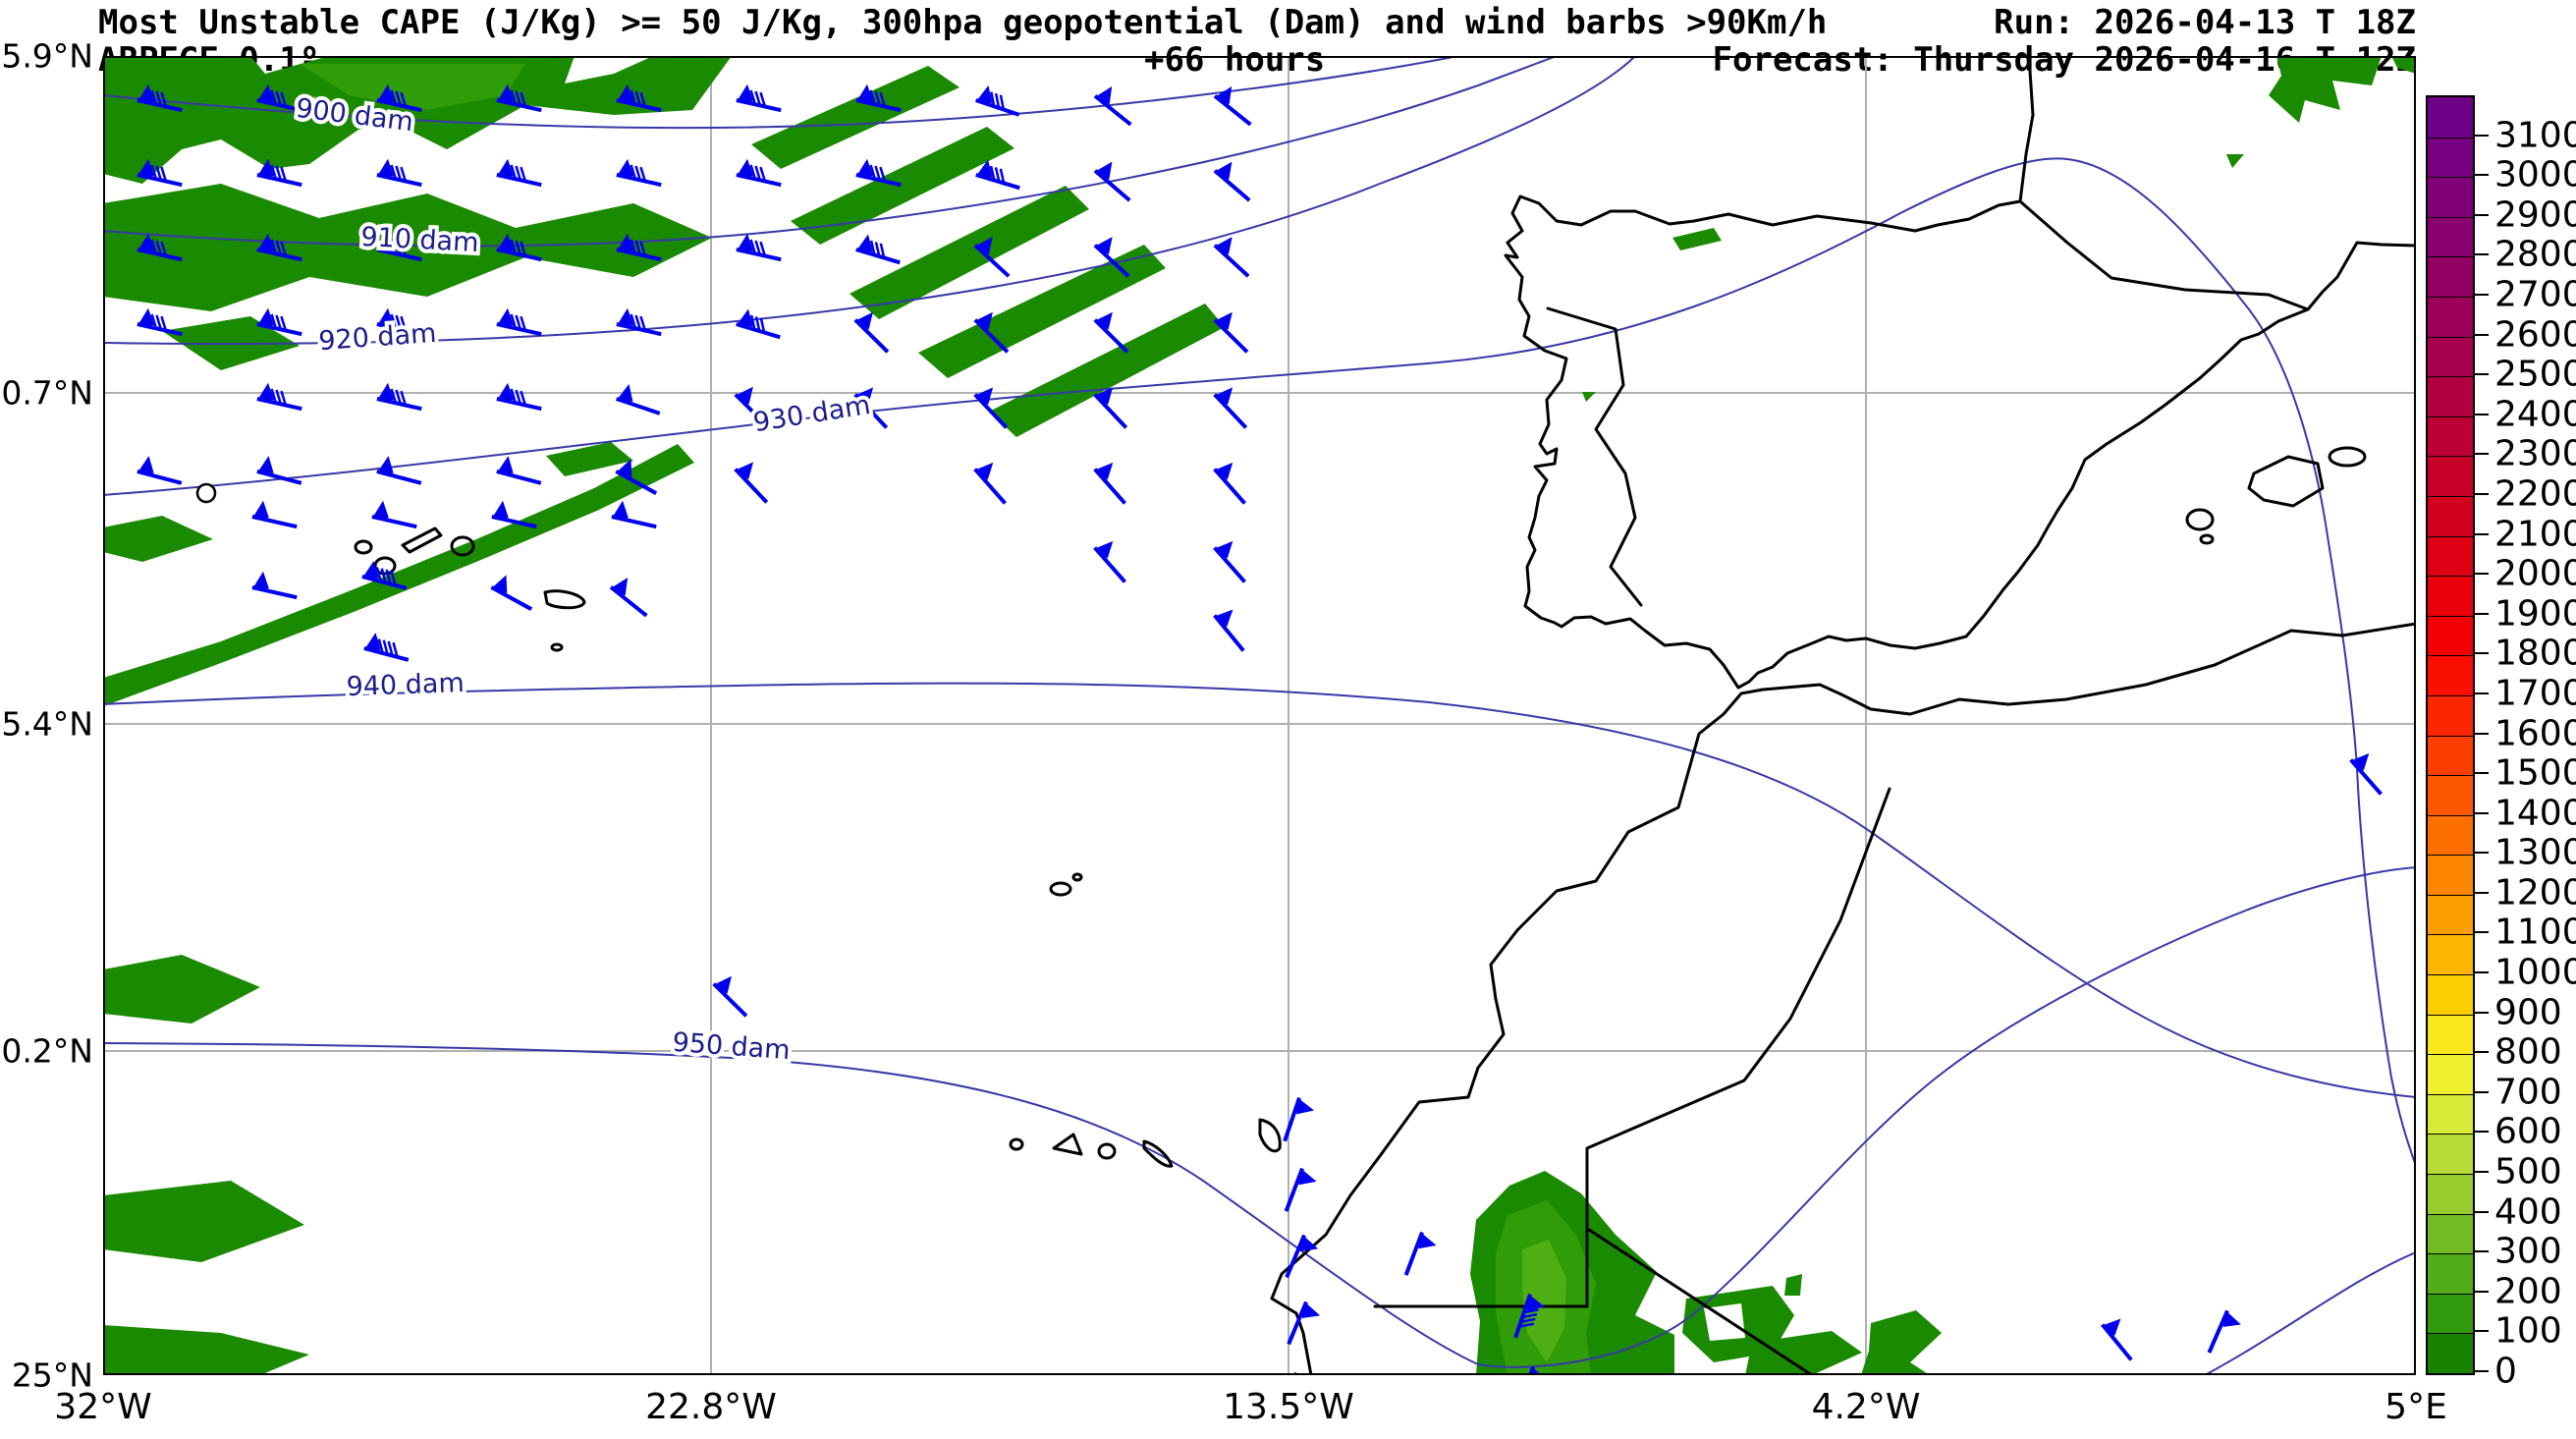  Describe the element at coordinates (1701, 1301) in the screenshot. I see `algeria-mauritania-border` at that location.